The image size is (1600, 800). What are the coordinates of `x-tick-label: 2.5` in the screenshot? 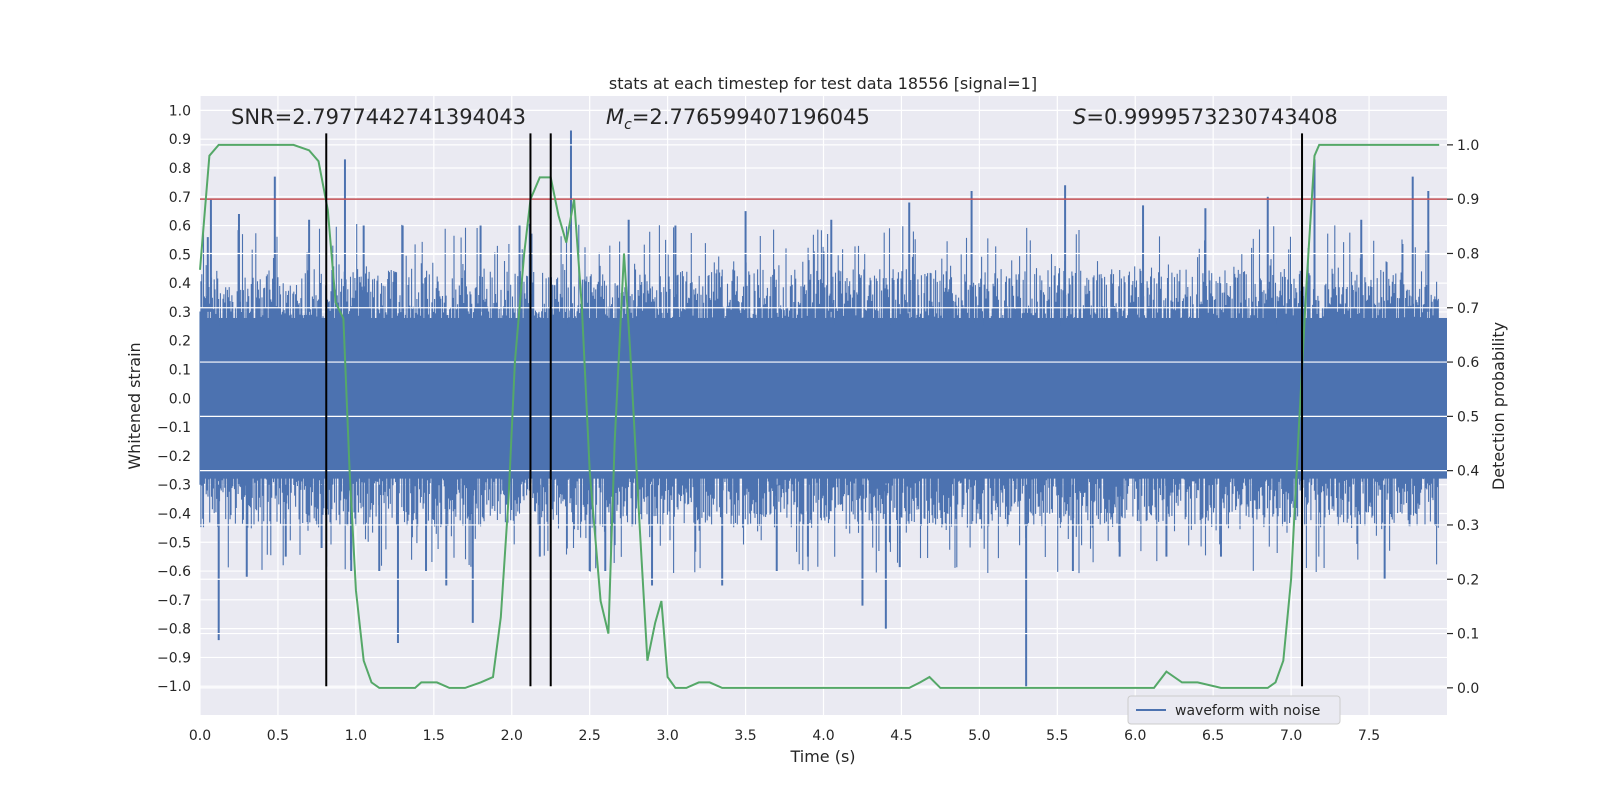 It's located at (590, 736).